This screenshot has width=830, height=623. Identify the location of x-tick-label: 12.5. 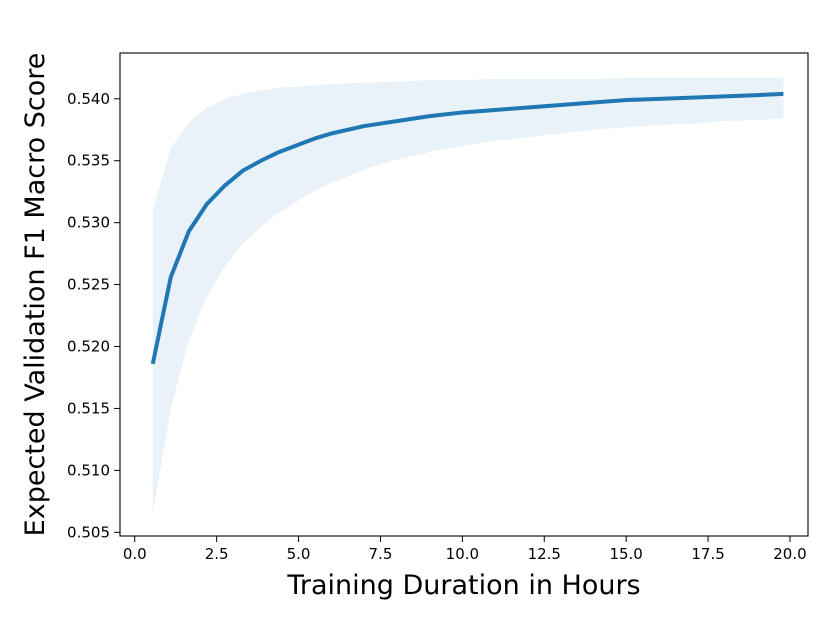
(544, 554).